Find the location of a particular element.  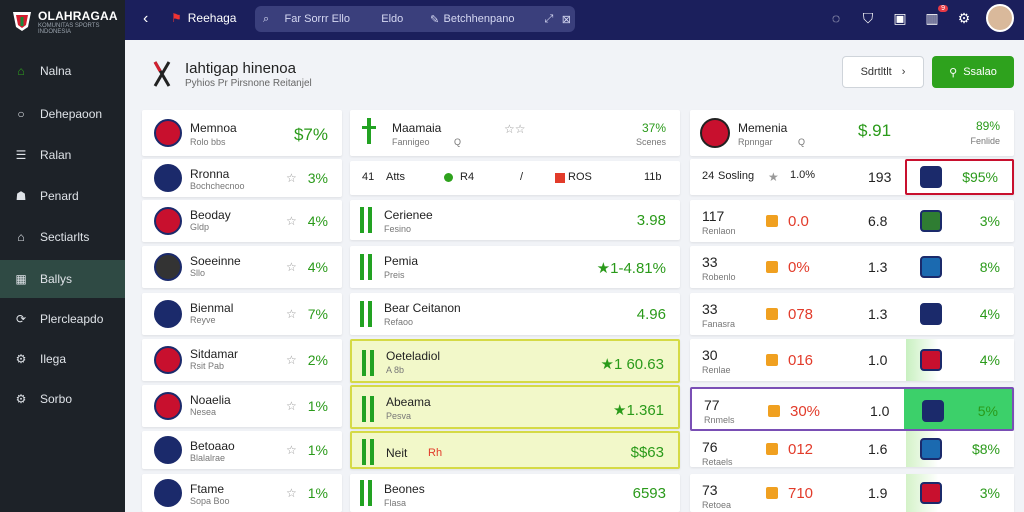

team-card: Beoday Gldp ☆ 4% is located at coordinates (242, 221).